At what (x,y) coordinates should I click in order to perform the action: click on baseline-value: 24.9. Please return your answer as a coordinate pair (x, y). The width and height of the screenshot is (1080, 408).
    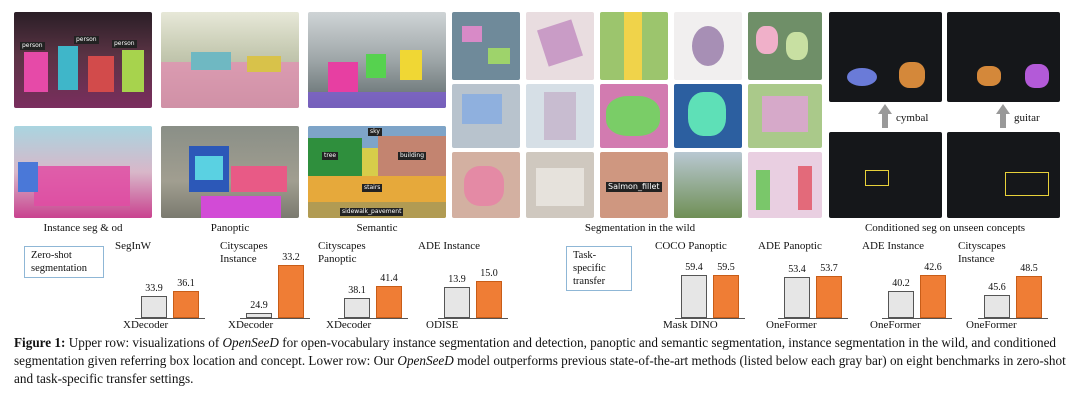
    Looking at the image, I should click on (259, 305).